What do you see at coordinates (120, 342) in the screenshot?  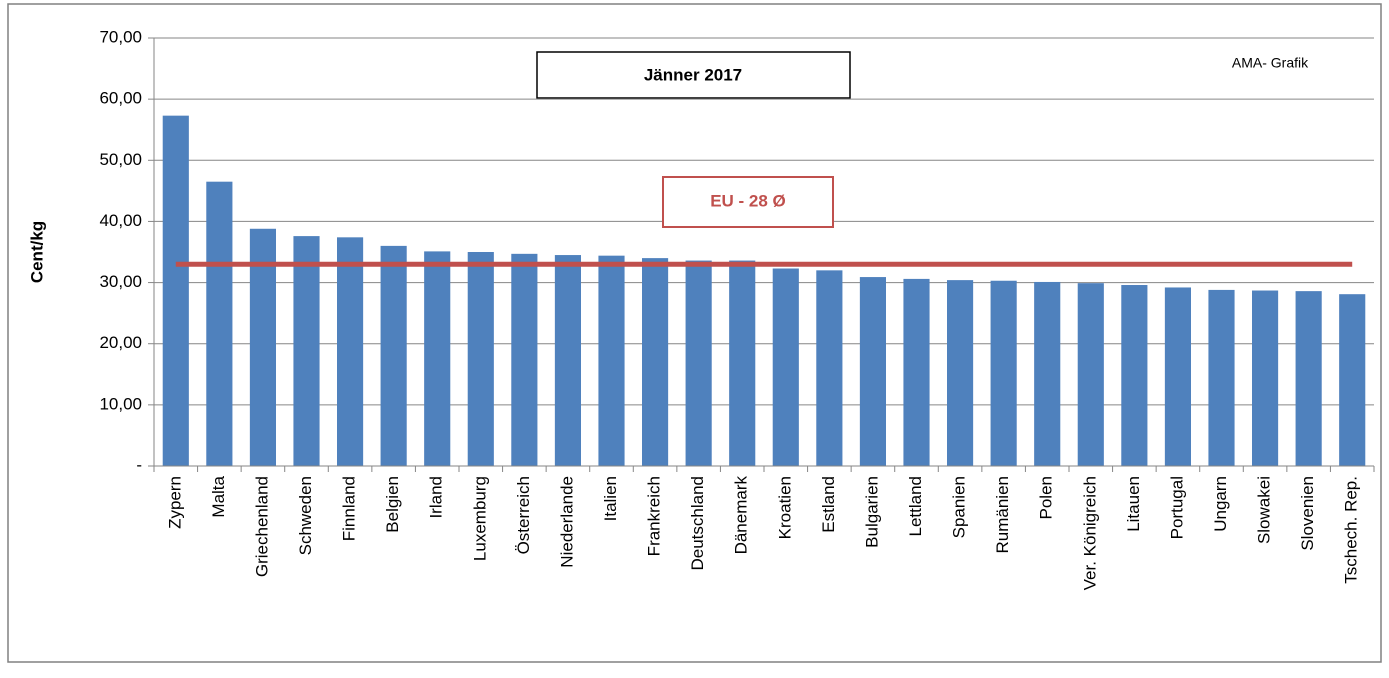 I see `y-tick-label: 20,00` at bounding box center [120, 342].